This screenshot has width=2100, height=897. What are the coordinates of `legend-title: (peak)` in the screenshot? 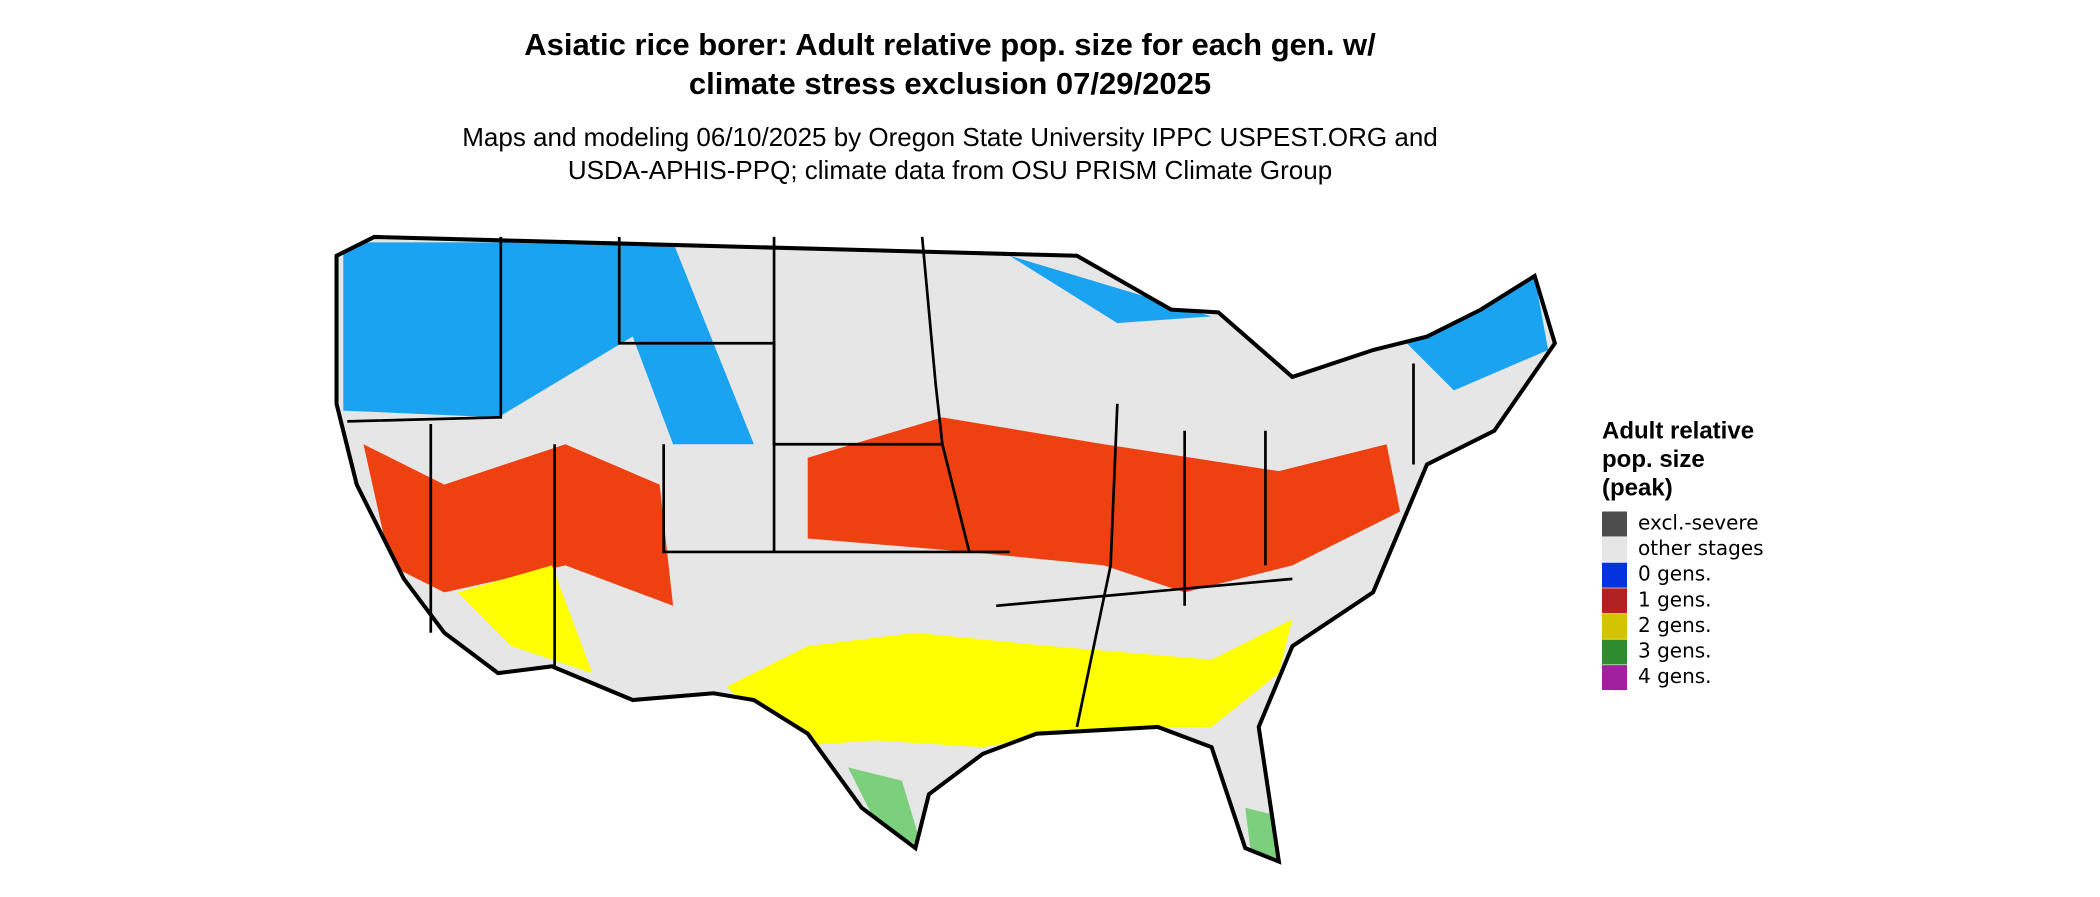 It's located at (1637, 487).